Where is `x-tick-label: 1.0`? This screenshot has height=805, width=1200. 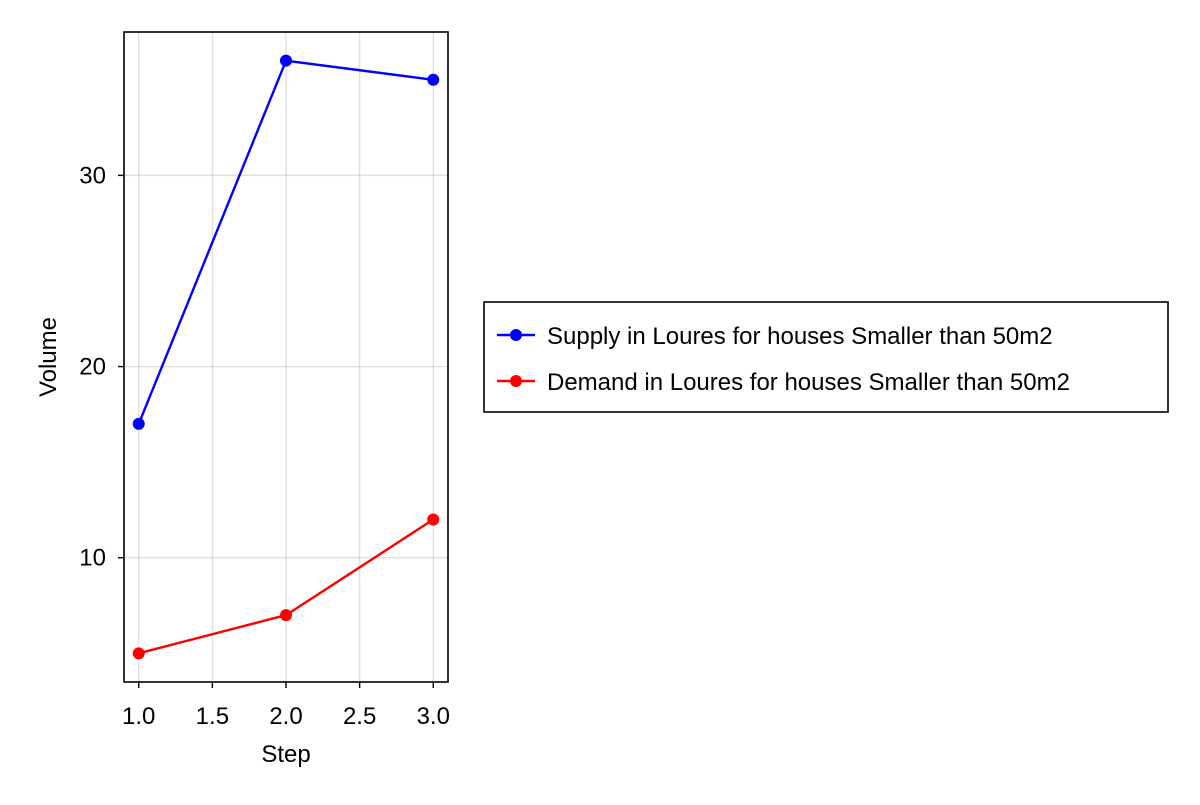 x-tick-label: 1.0 is located at coordinates (138, 716).